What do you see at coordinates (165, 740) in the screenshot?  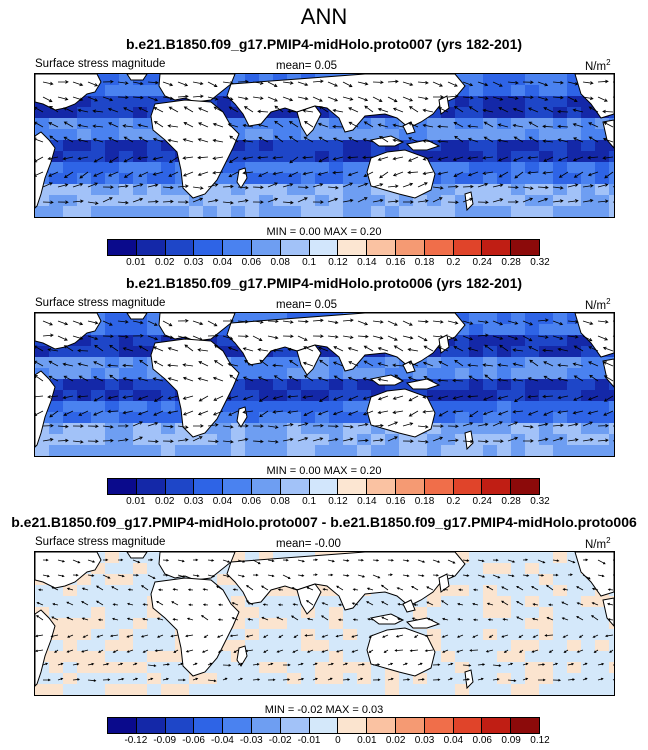 I see `colorbar-tick-label: -0.09` at bounding box center [165, 740].